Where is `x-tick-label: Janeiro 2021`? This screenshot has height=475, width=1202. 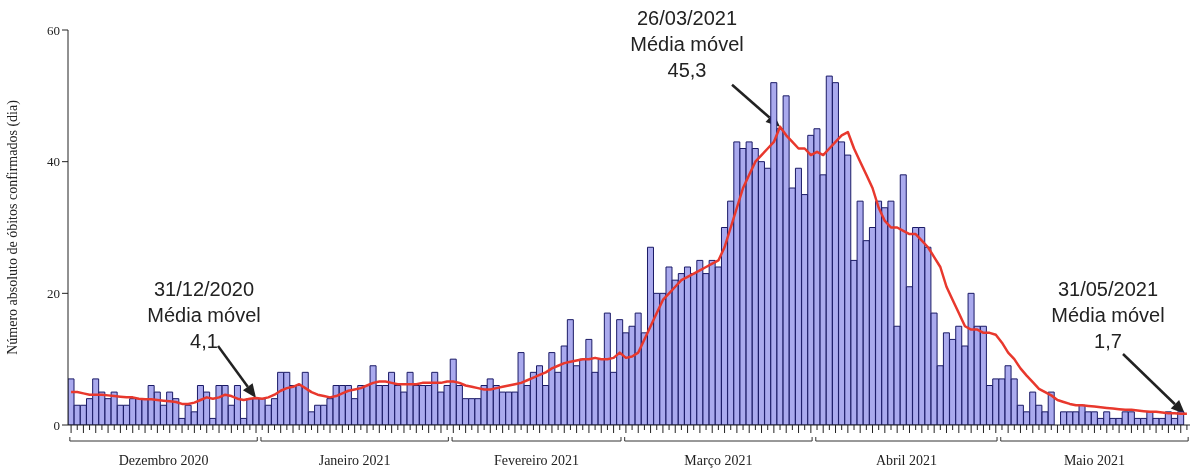
x-tick-label: Janeiro 2021 is located at coordinates (354, 460).